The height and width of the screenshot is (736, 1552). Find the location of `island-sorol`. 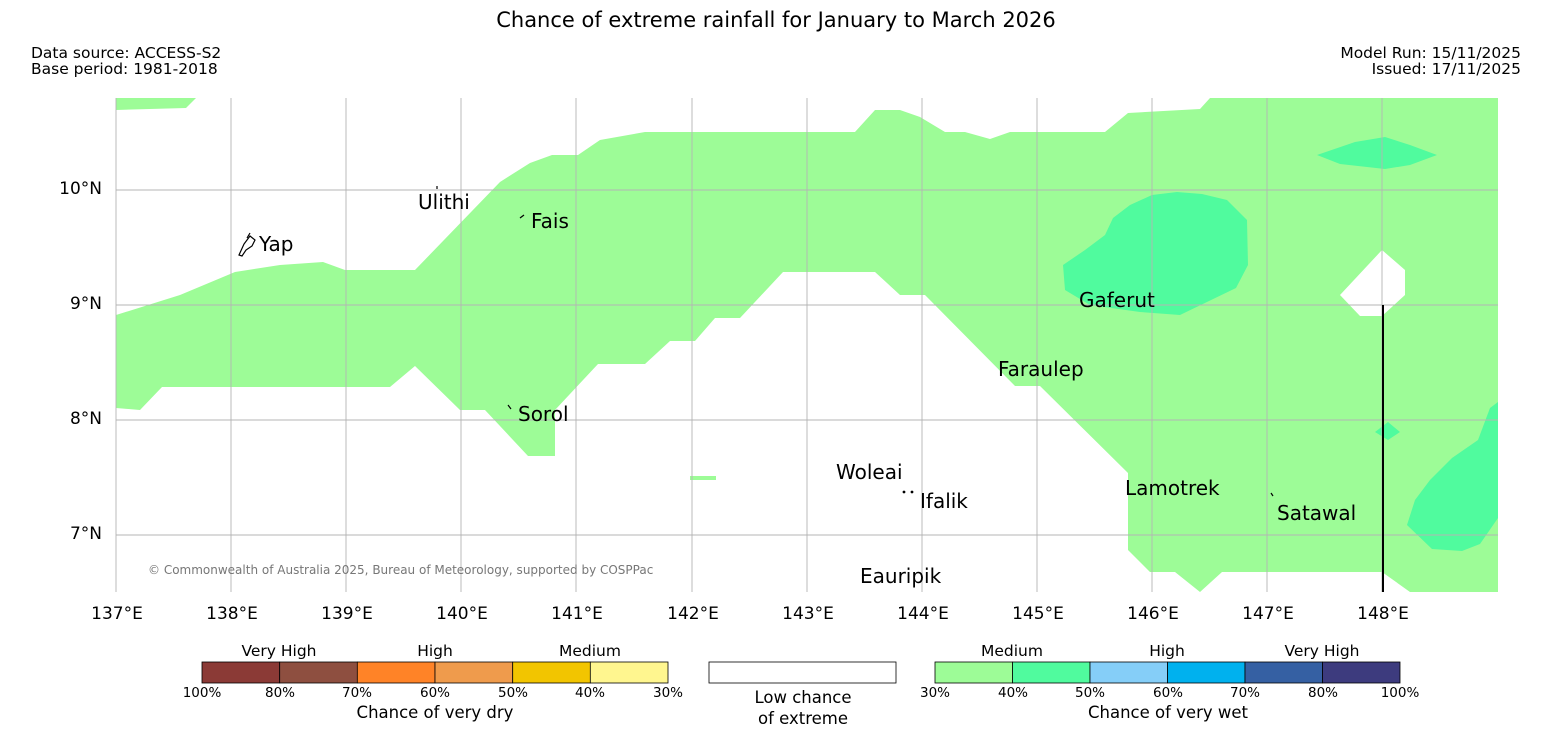

island-sorol is located at coordinates (509, 407).